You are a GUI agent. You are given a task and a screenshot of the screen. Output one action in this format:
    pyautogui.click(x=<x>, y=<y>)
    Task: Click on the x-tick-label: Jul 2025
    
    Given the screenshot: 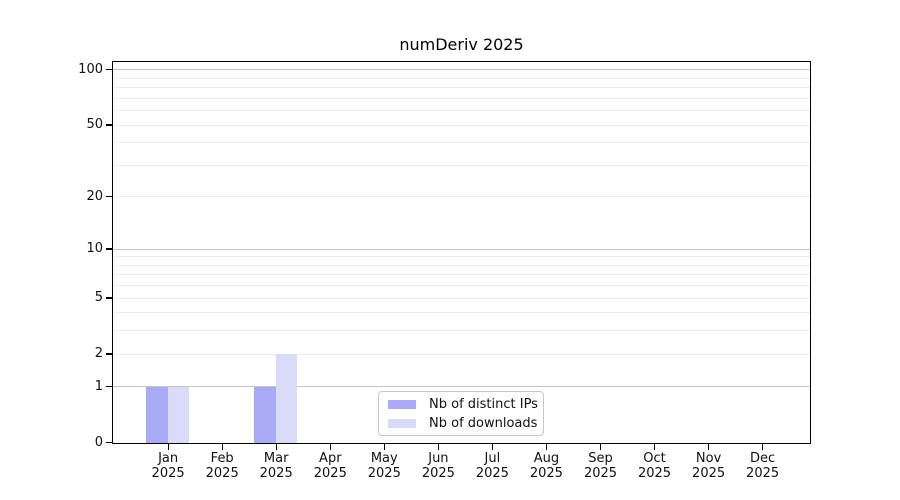 What is the action you would take?
    pyautogui.click(x=492, y=466)
    